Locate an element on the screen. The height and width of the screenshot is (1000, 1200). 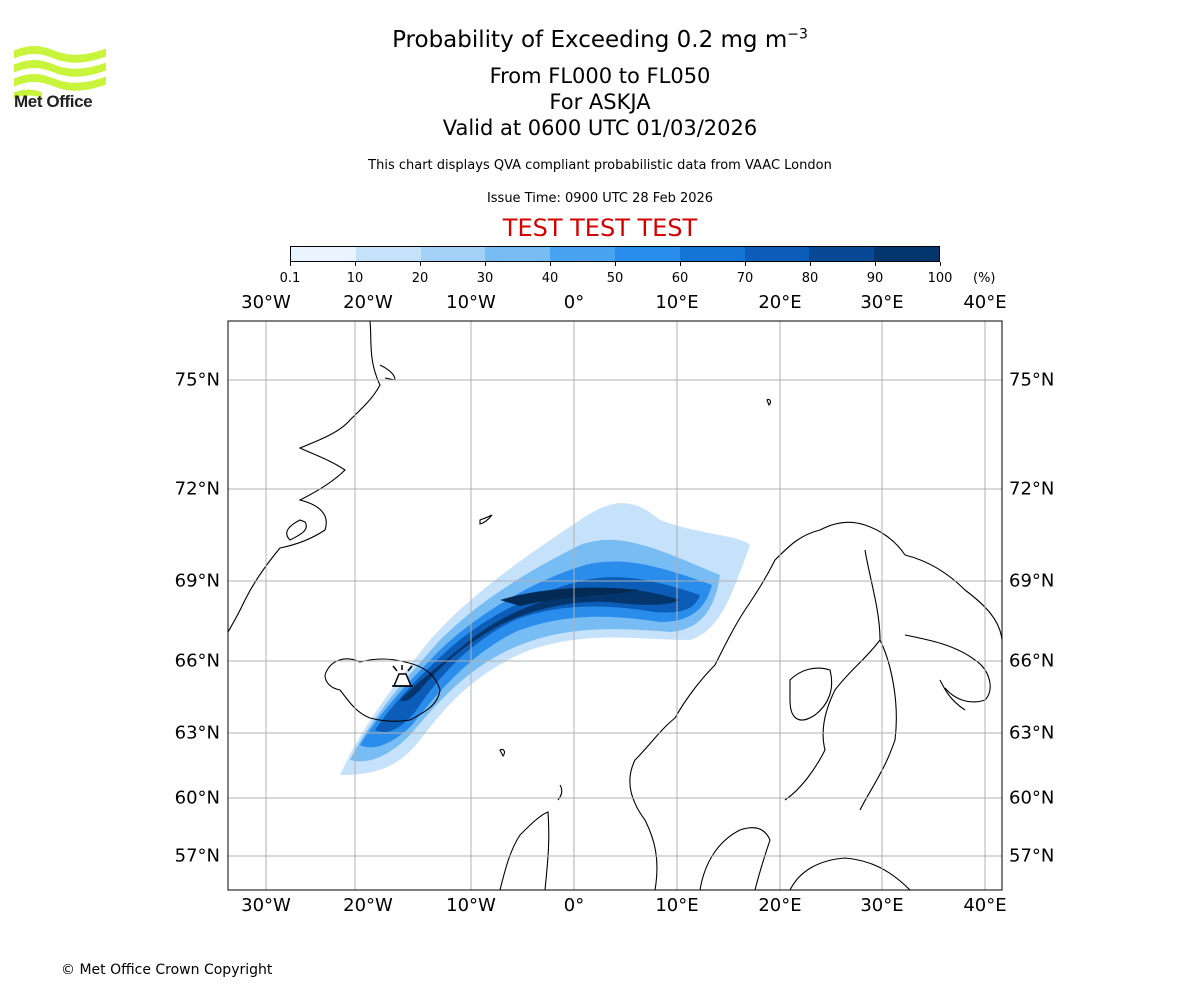
colorbar-tick-label: 0.1 is located at coordinates (290, 278).